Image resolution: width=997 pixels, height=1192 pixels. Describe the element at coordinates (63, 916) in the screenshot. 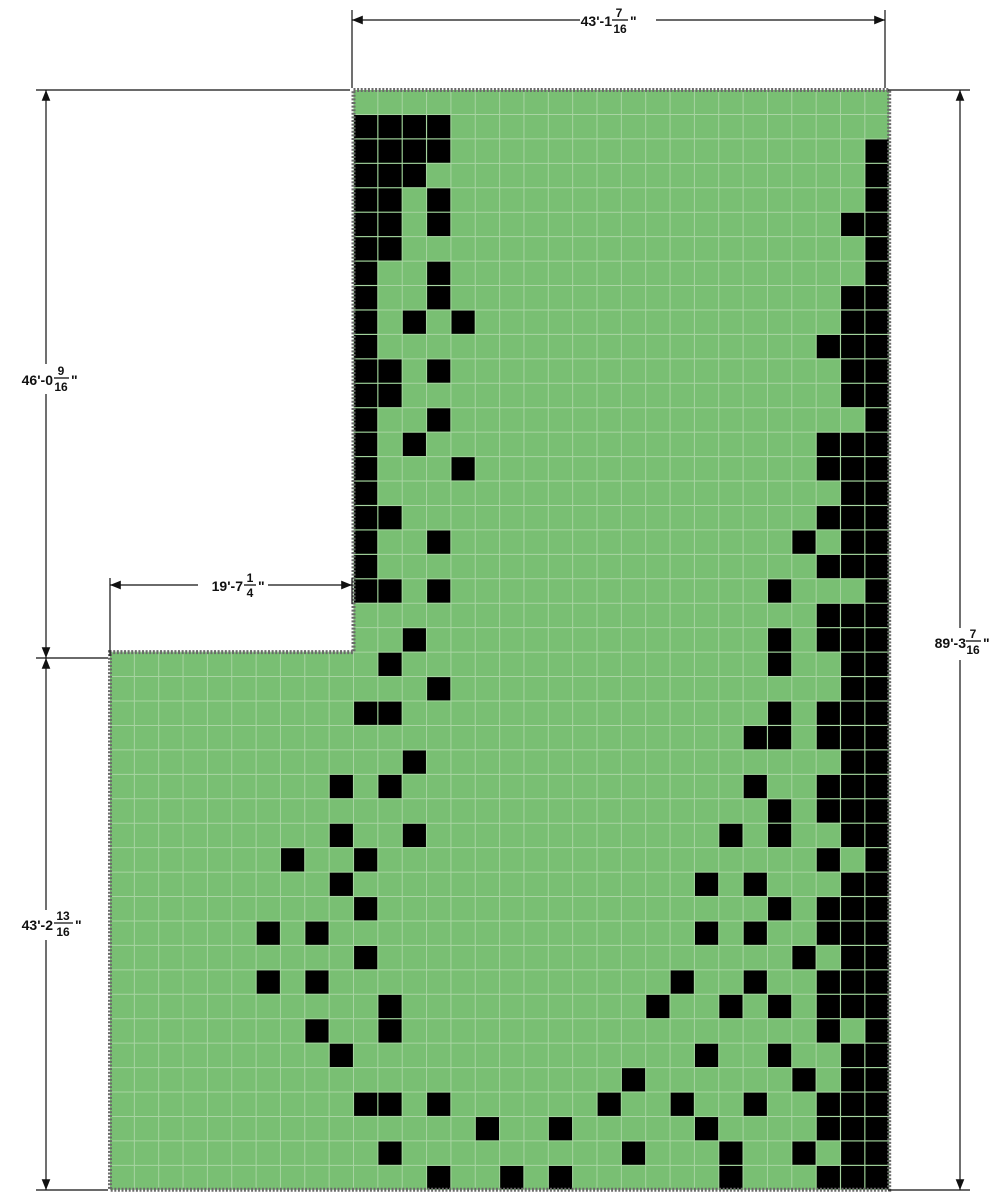

I see `dimension-left-lower-numerator: 13` at that location.